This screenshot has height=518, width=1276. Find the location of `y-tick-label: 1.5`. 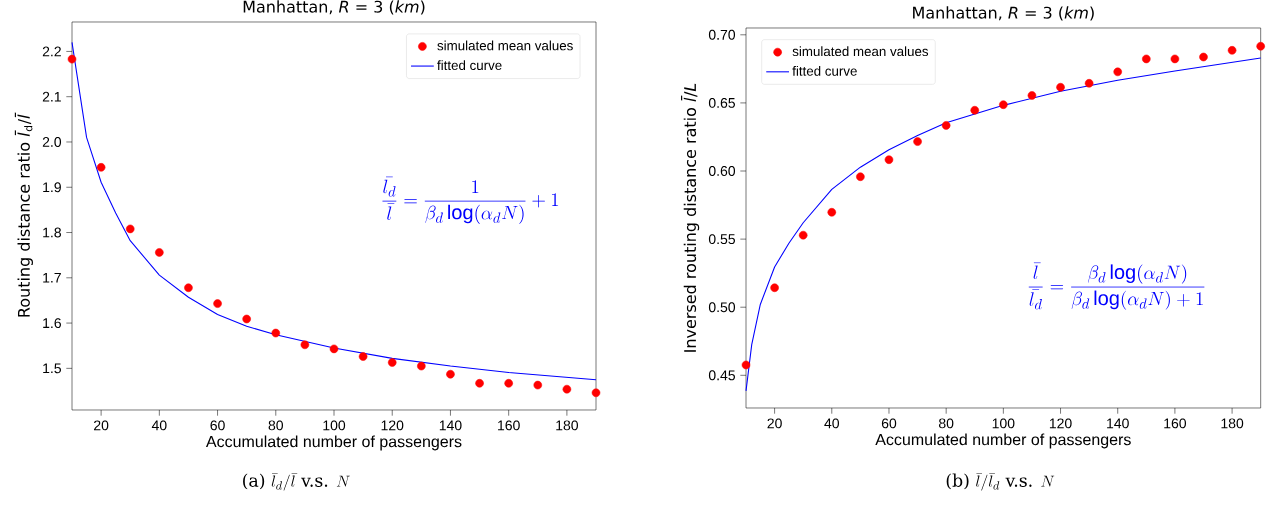

y-tick-label: 1.5 is located at coordinates (52, 368).